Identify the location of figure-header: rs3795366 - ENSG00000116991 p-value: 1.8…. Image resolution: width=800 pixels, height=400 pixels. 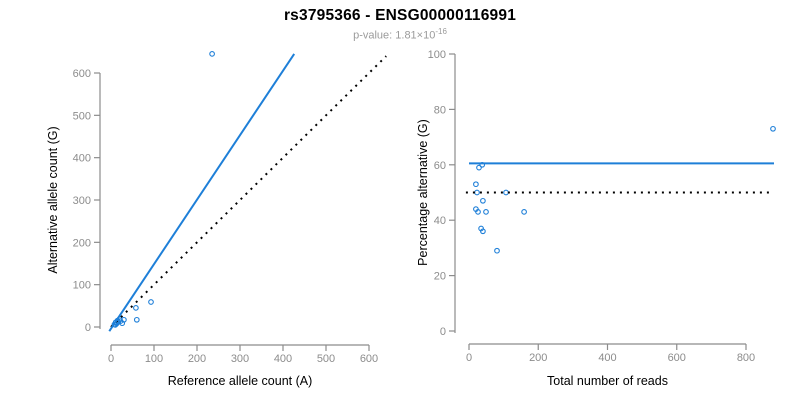
(400, 21).